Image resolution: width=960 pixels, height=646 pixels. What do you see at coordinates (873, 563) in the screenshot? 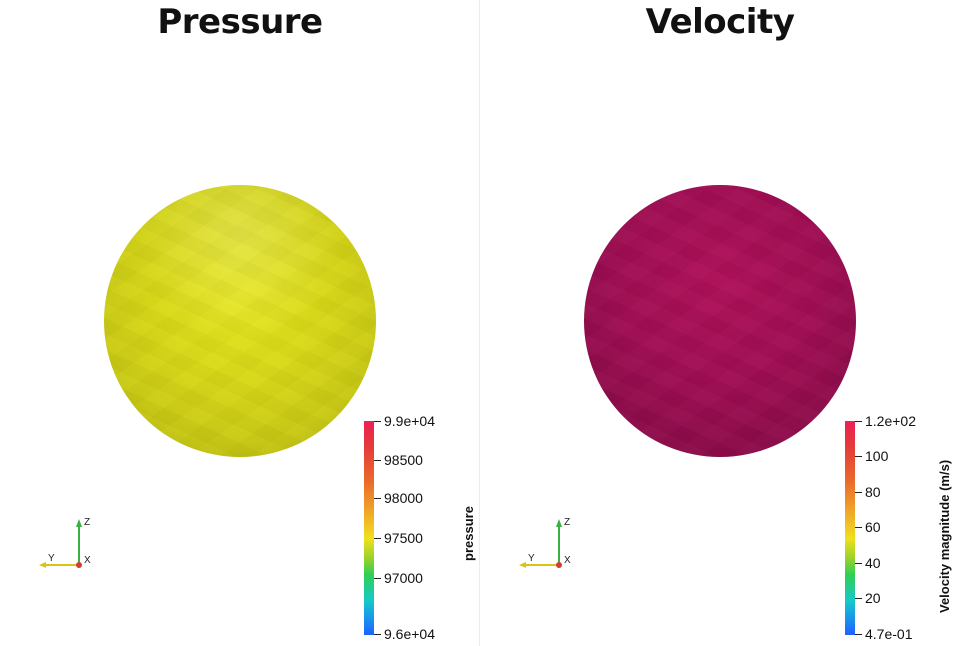
I see `velocity-tick-label: 40` at bounding box center [873, 563].